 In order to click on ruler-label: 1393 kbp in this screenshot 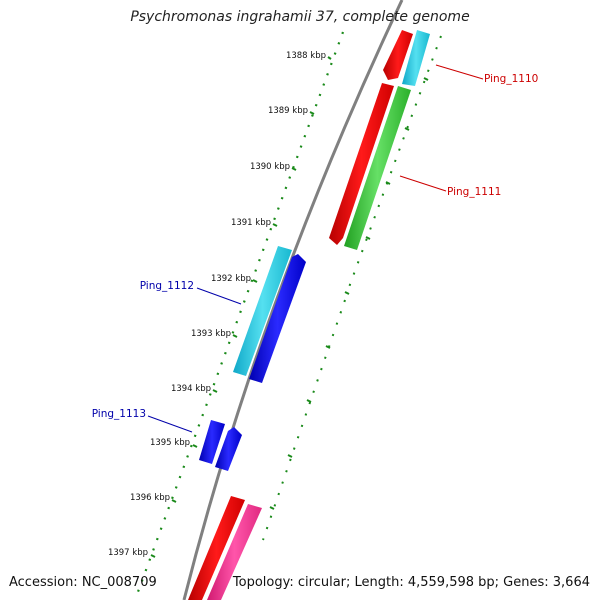, I will do `click(211, 334)`.